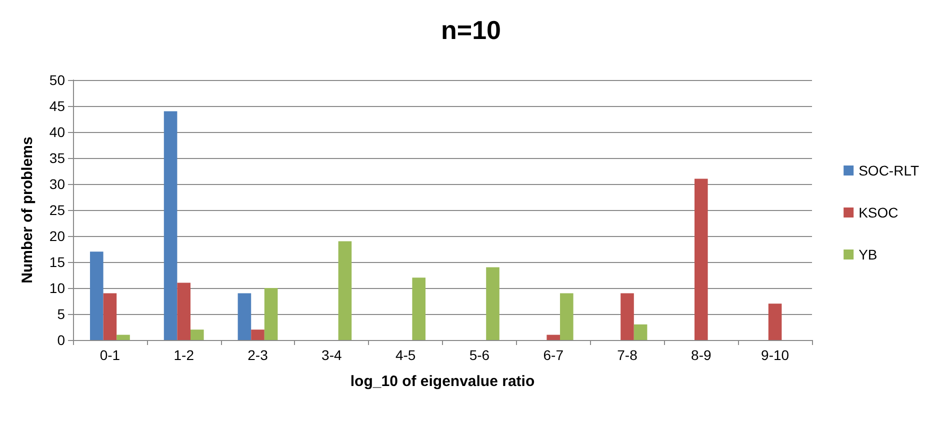 This screenshot has height=425, width=942. What do you see at coordinates (57, 184) in the screenshot?
I see `y-tick-label: 30` at bounding box center [57, 184].